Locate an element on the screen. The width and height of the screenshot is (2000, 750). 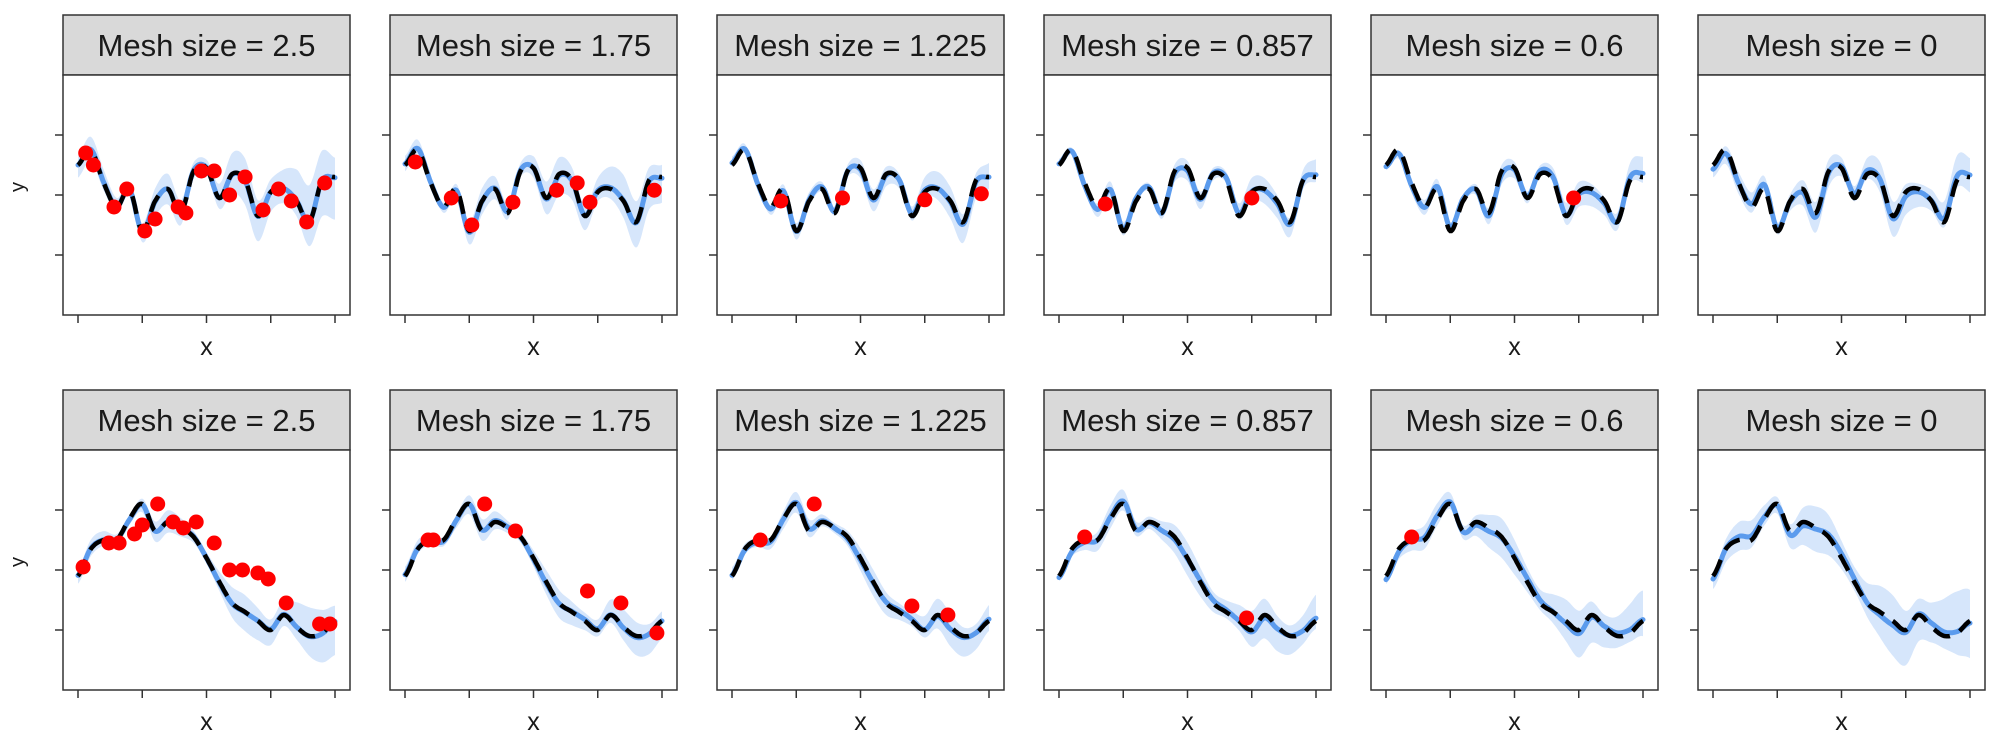
panel-r2-c5: Mesh size = 0.6 x is located at coordinates (1511, 562).